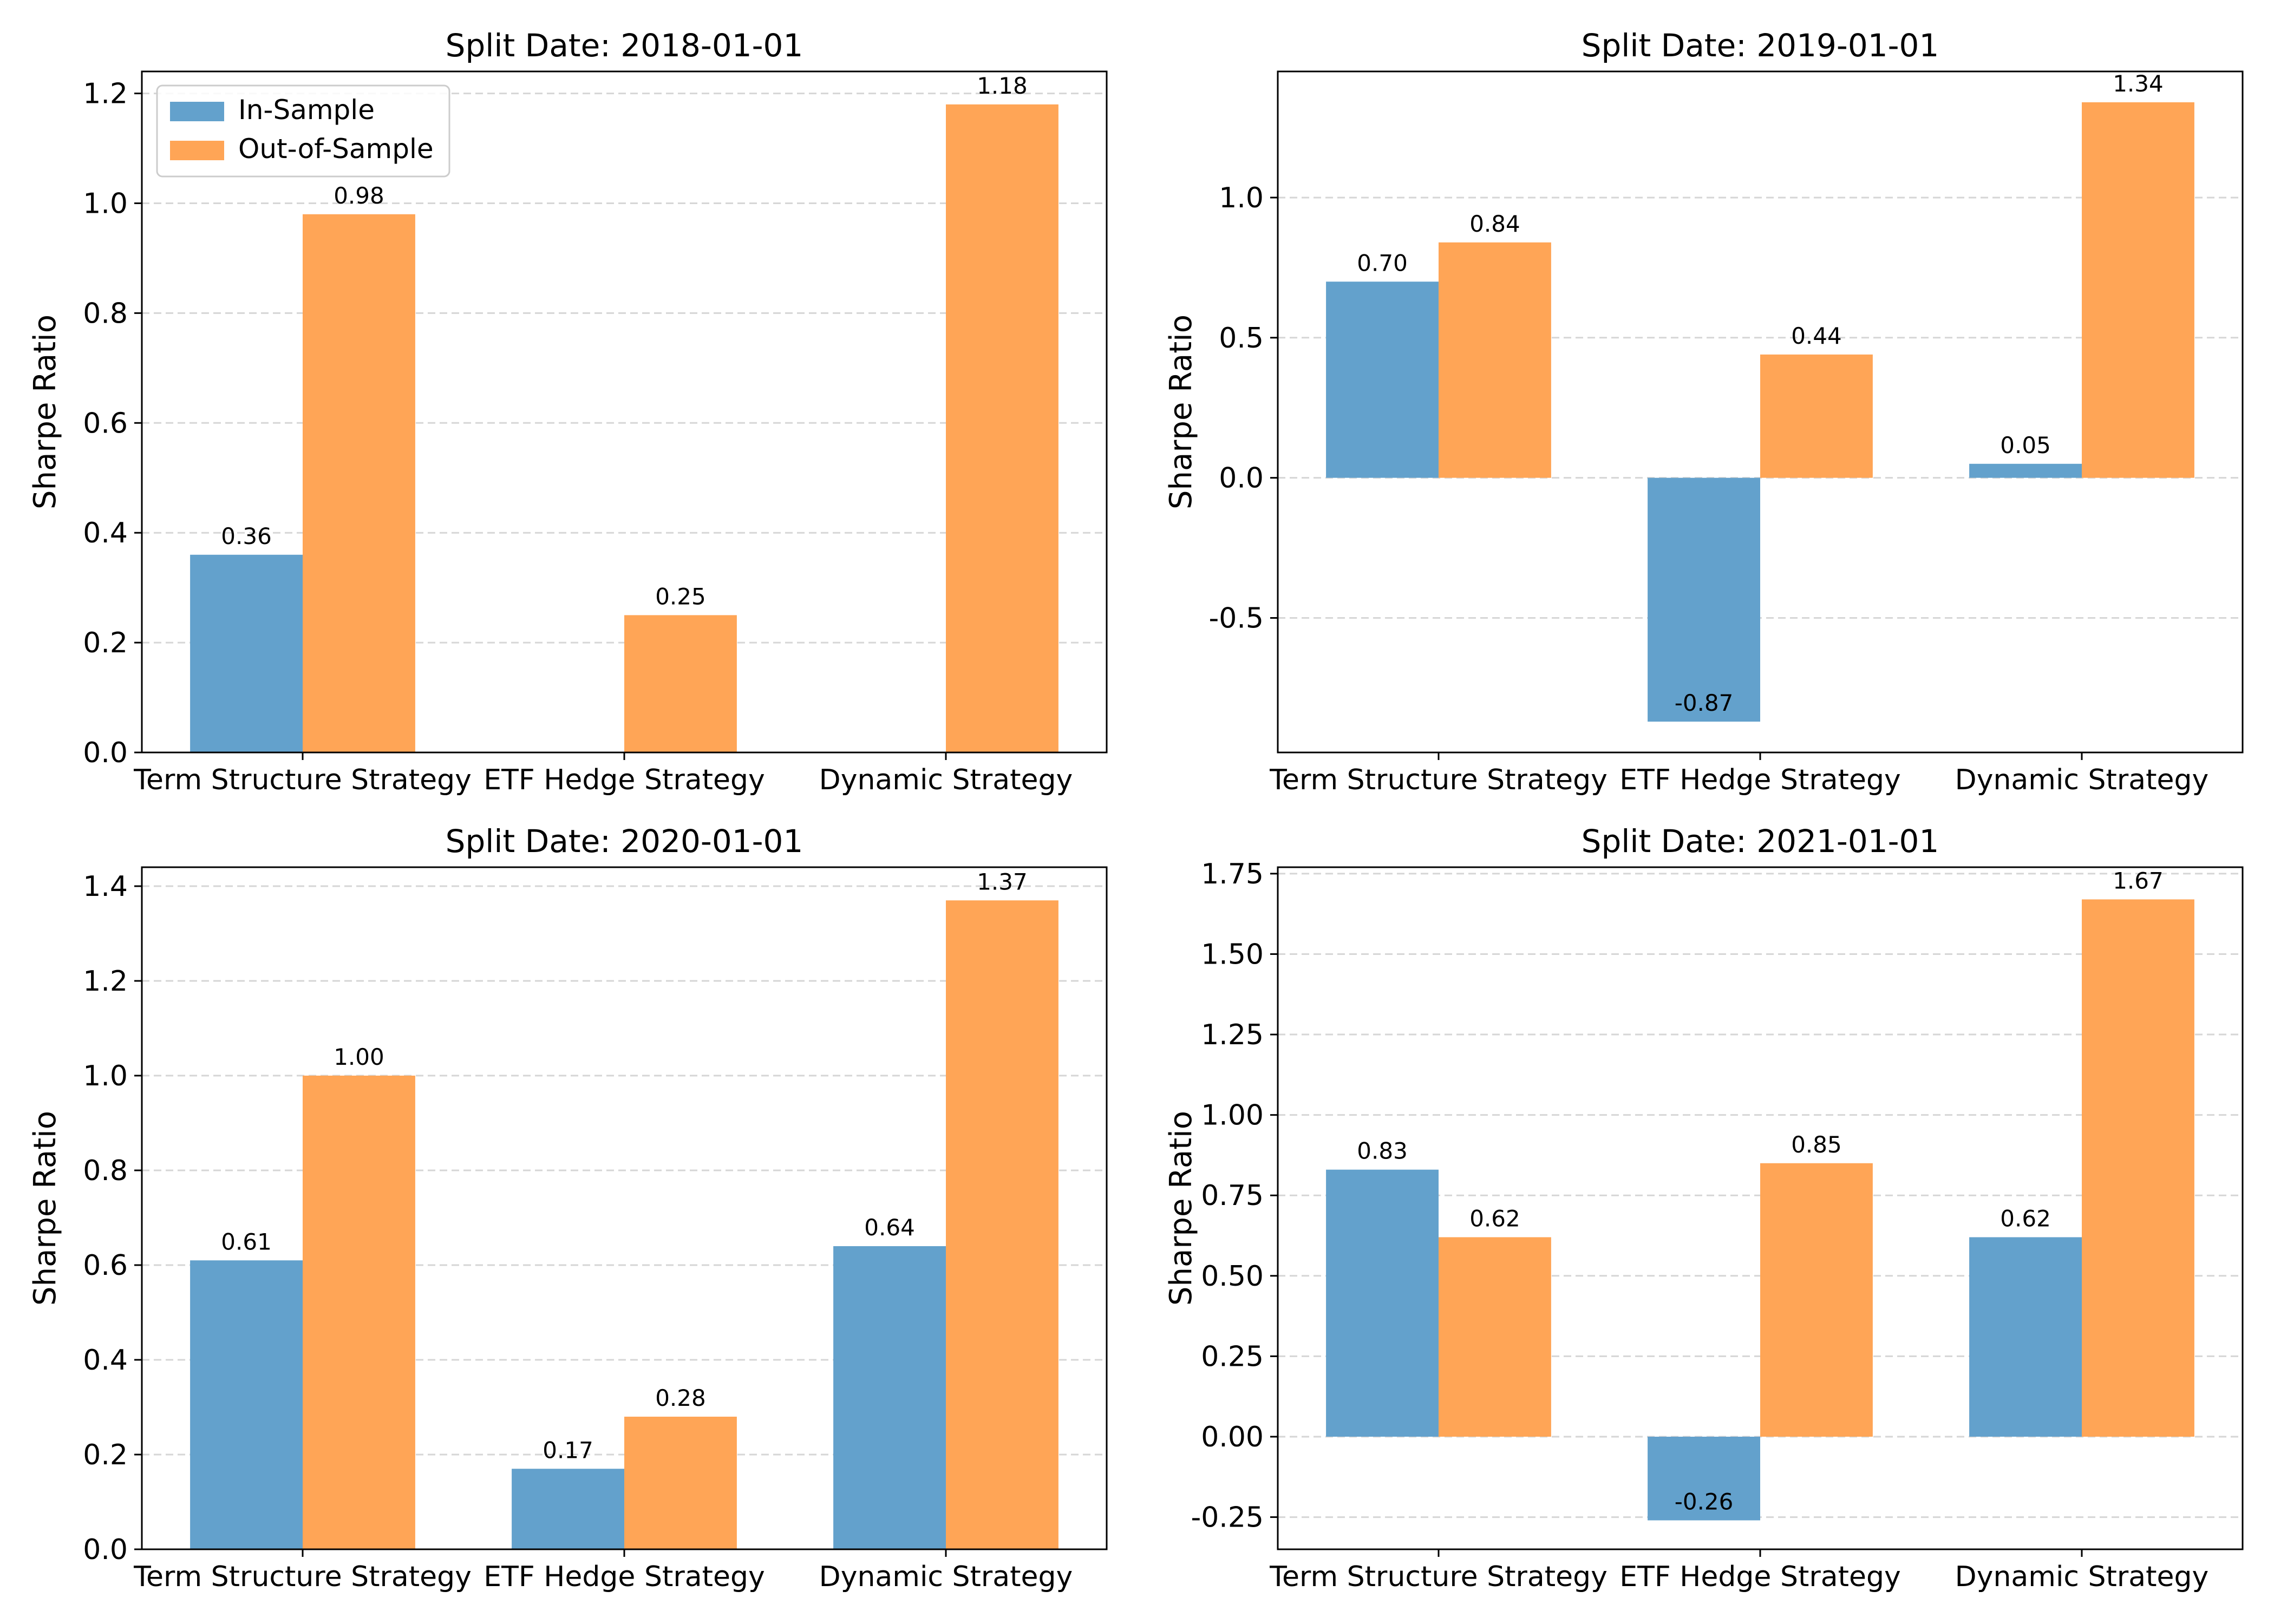  I want to click on bar-value-label: 0.84, so click(1495, 224).